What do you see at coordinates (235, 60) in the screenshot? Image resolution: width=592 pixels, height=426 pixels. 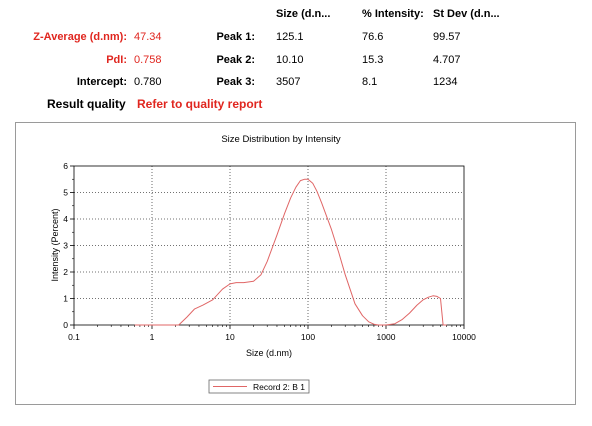 I see `peak-2-label: Peak 2:` at bounding box center [235, 60].